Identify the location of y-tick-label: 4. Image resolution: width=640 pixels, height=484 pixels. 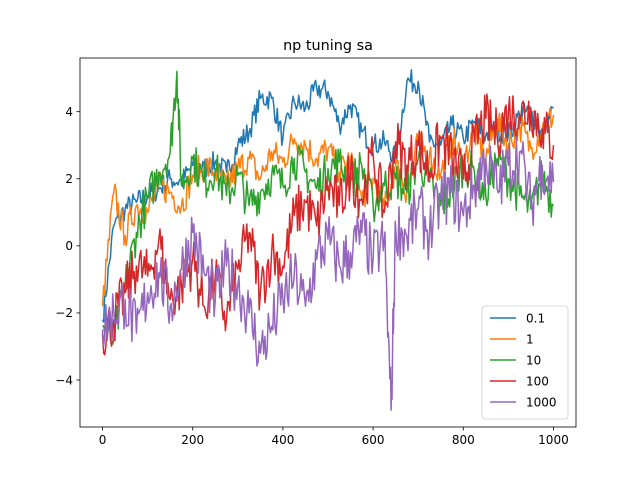
(69, 112).